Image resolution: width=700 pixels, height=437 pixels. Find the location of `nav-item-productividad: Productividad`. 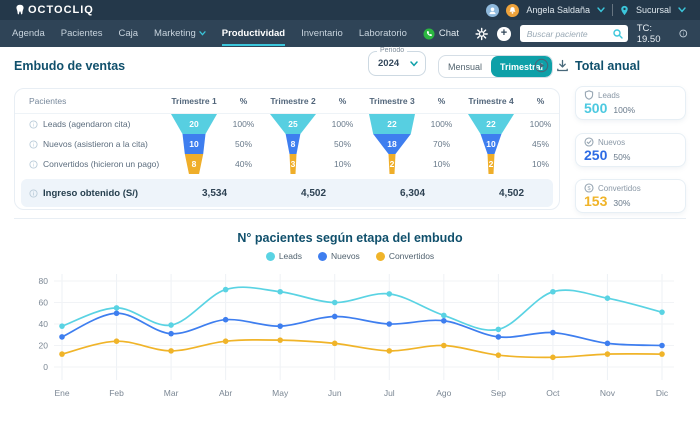

nav-item-productividad: Productividad is located at coordinates (253, 33).